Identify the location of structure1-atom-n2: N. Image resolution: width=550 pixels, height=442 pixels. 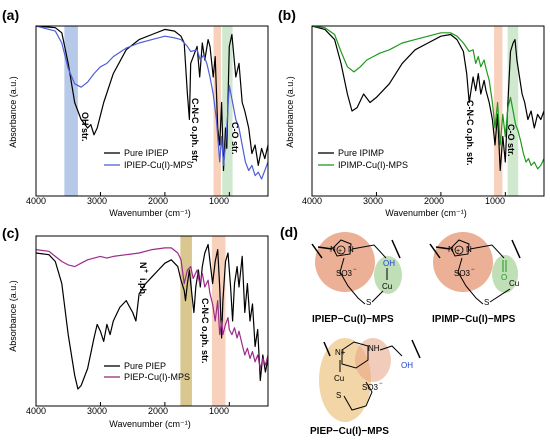
(351, 249).